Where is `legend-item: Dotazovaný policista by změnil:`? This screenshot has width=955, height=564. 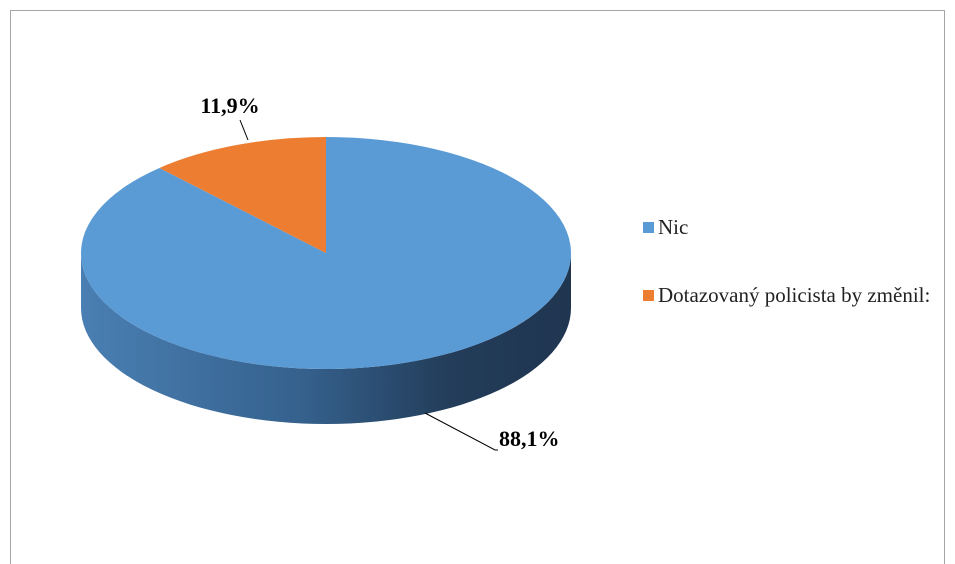
legend-item: Dotazovaný policista by změnil: is located at coordinates (793, 295).